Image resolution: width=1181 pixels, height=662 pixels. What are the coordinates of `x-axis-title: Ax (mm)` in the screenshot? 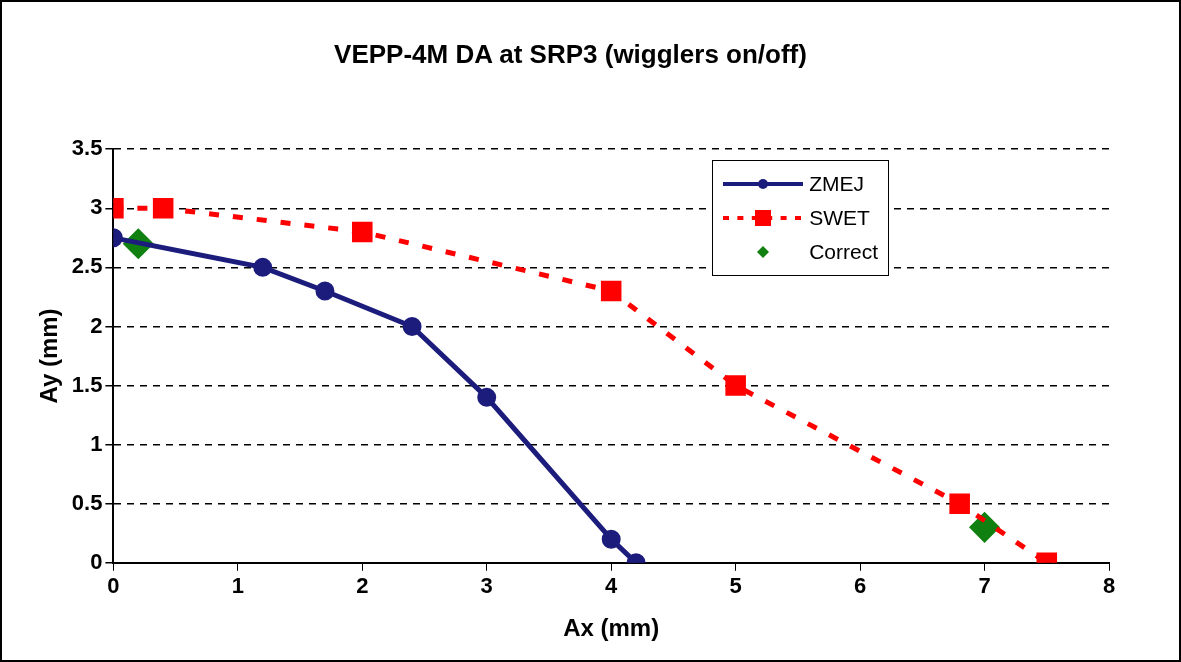 It's located at (611, 628).